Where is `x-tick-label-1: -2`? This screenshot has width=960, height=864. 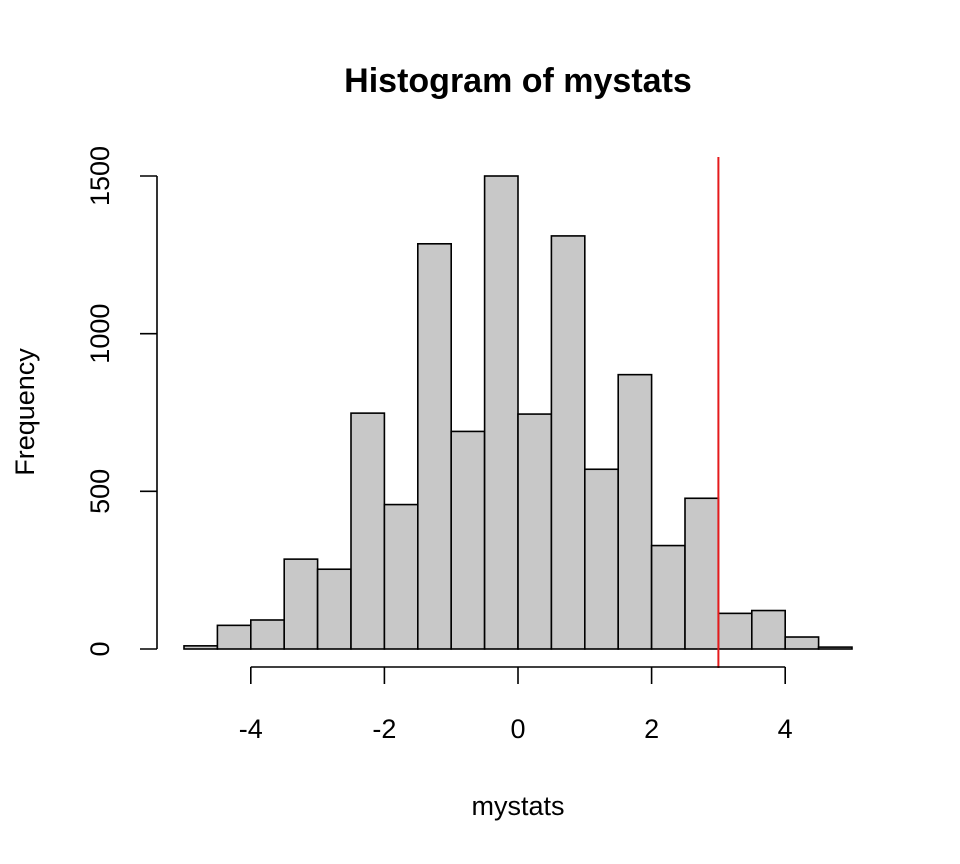
x-tick-label-1: -2 is located at coordinates (384, 729).